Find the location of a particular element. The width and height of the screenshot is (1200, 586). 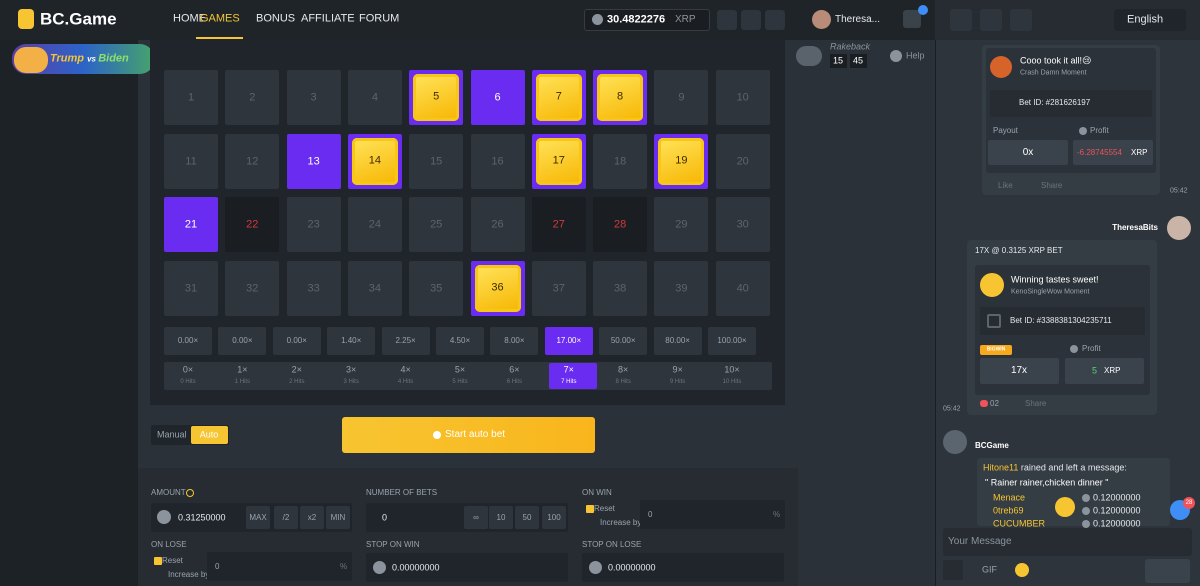

cmd-btn is located at coordinates (953, 570).